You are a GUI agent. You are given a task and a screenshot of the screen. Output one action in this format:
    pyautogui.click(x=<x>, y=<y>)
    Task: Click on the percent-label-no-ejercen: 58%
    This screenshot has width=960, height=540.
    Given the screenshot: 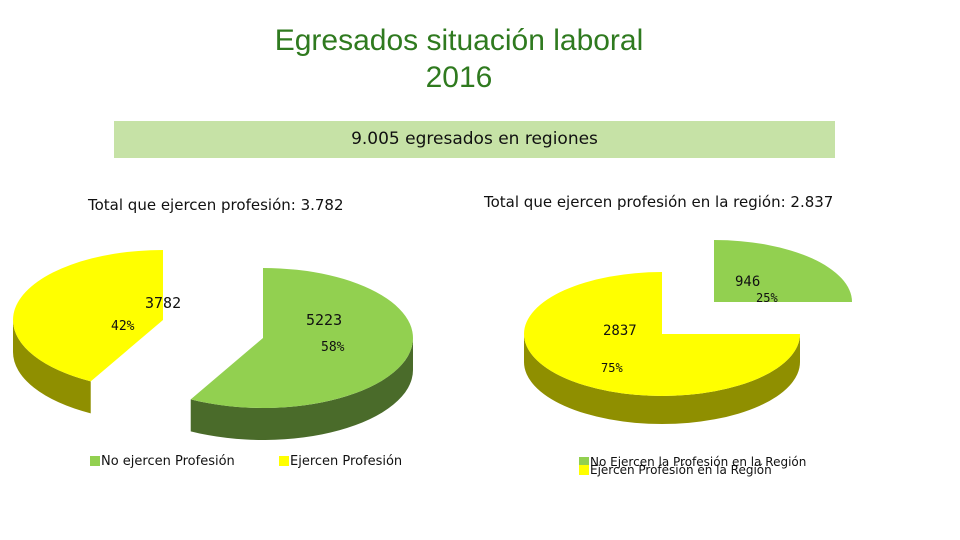 What is the action you would take?
    pyautogui.click(x=333, y=347)
    